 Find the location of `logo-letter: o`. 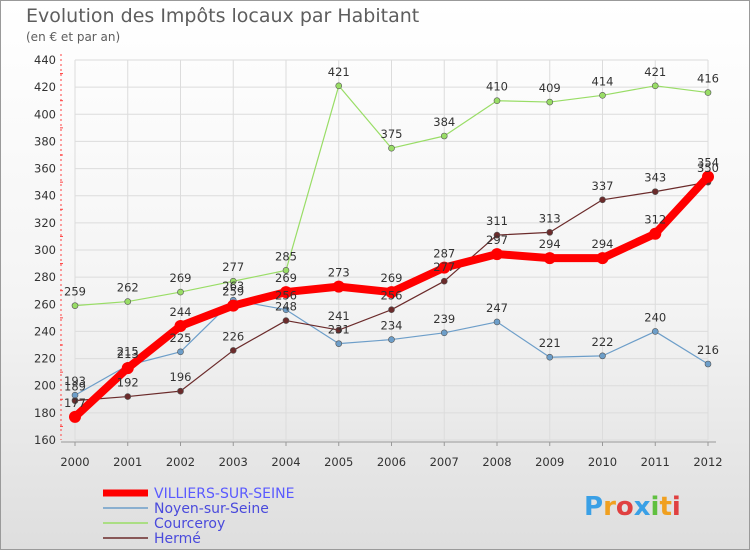

logo-letter: o is located at coordinates (625, 507).